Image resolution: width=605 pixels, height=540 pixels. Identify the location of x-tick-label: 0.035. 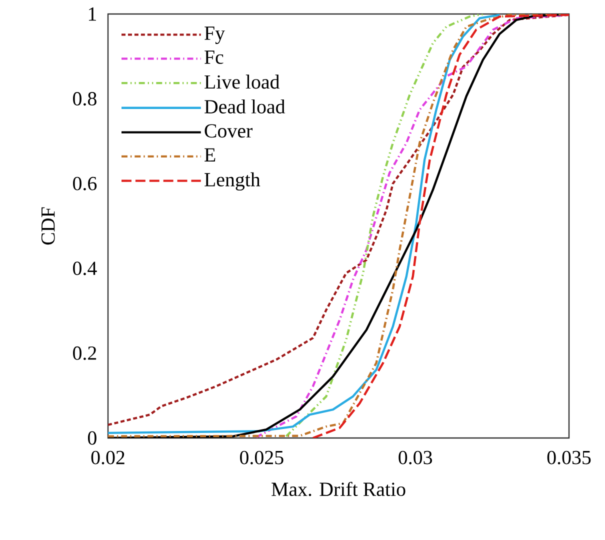
(569, 457).